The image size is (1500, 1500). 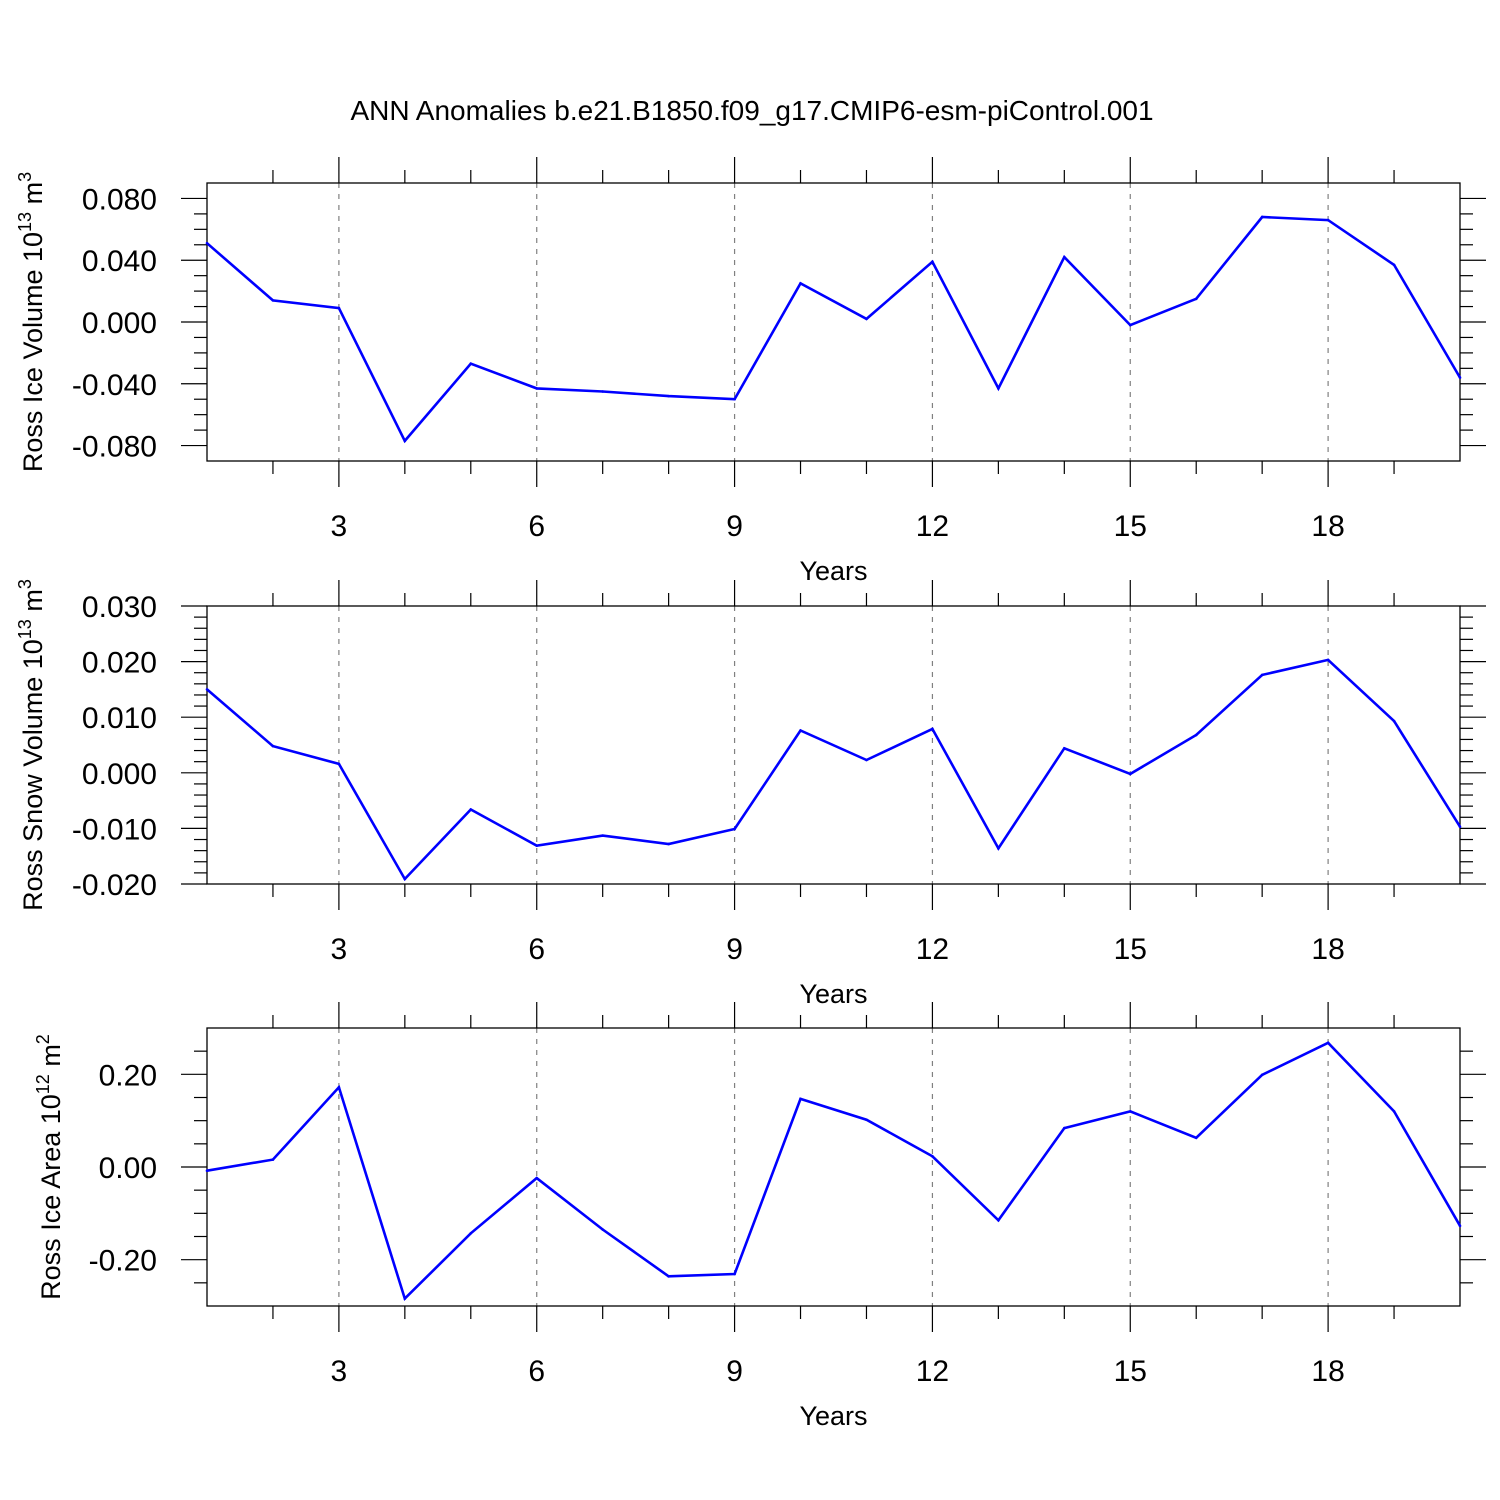 I want to click on y-tick-label: 0.00, so click(x=128, y=1168).